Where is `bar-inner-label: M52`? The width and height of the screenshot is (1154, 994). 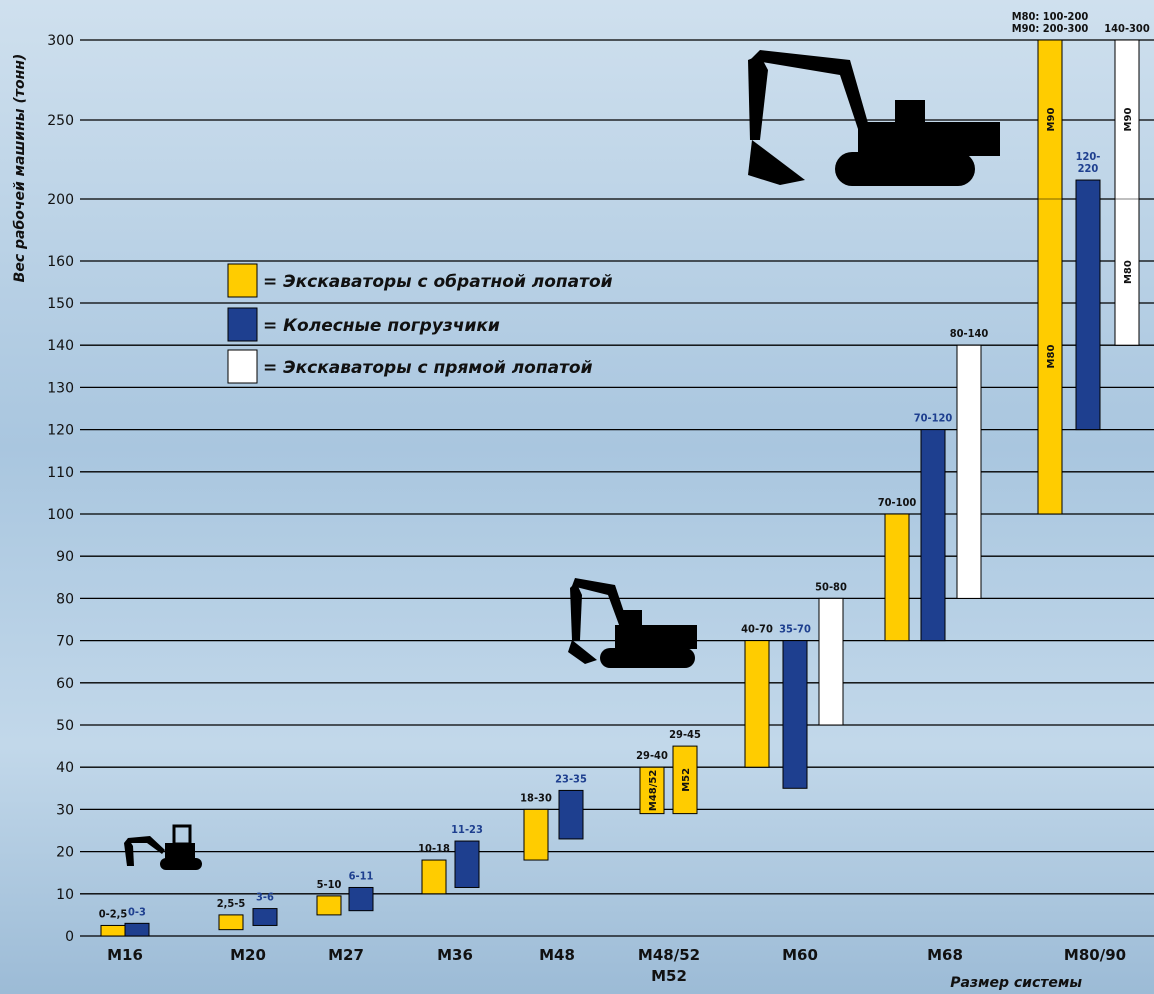 bar-inner-label: M52 is located at coordinates (686, 780).